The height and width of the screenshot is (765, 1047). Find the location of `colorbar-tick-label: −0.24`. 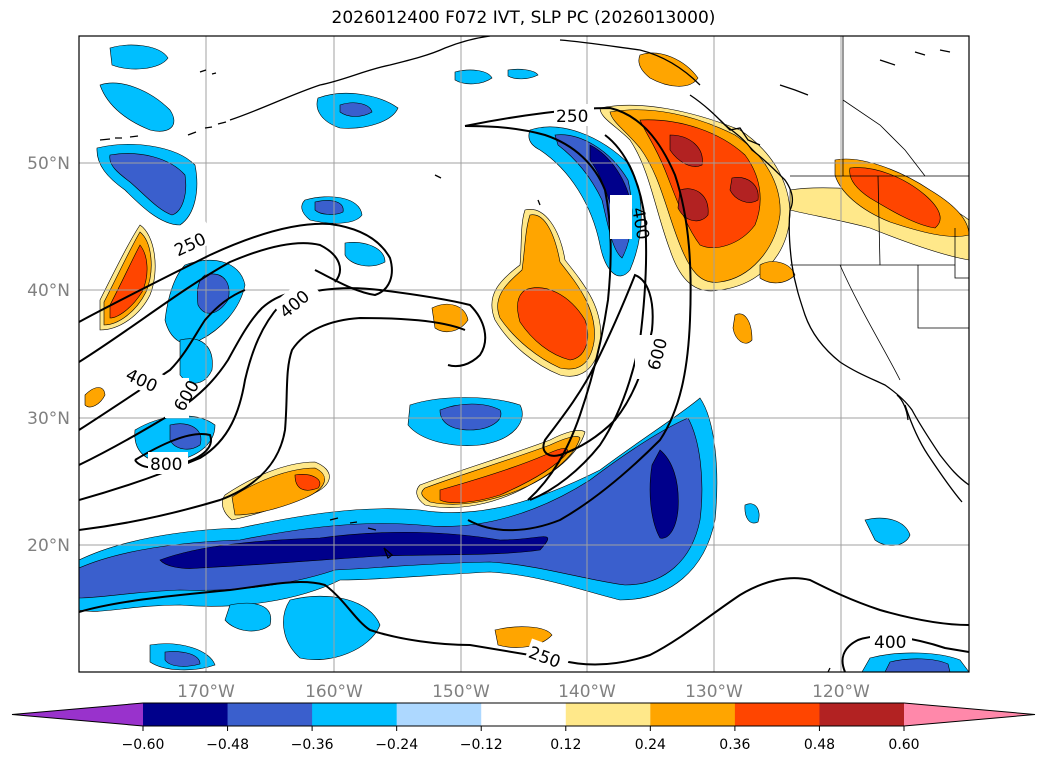

colorbar-tick-label: −0.24 is located at coordinates (396, 745).